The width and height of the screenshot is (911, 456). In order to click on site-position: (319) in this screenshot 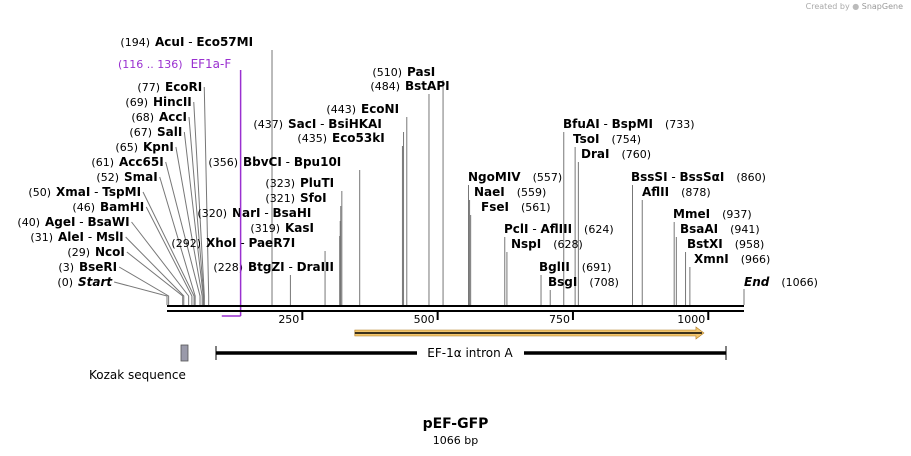, I will do `click(265, 228)`.